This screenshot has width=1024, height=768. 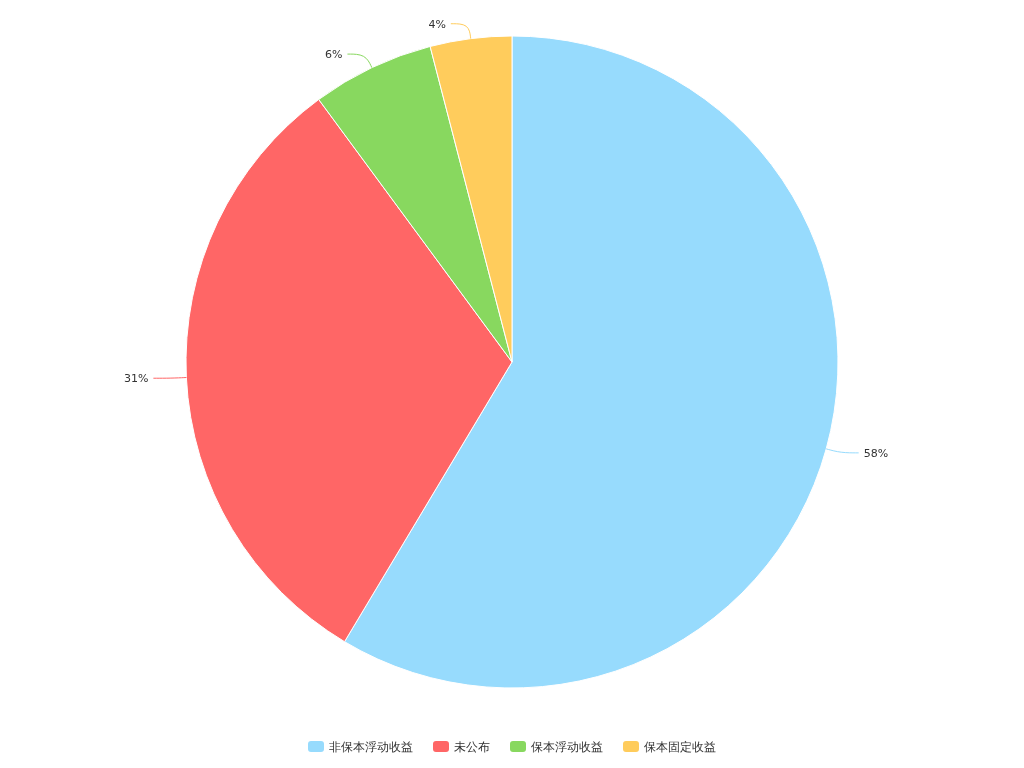 What do you see at coordinates (437, 24) in the screenshot?
I see `data-label: 4%` at bounding box center [437, 24].